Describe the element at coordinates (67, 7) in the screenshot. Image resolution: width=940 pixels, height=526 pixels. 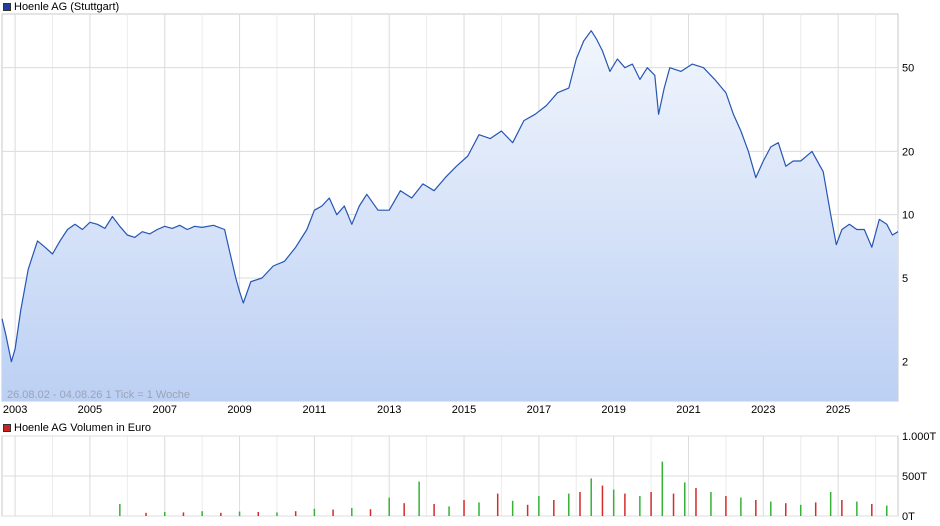
I see `price-legend-label: Hoenle AG (Stuttgart)` at that location.